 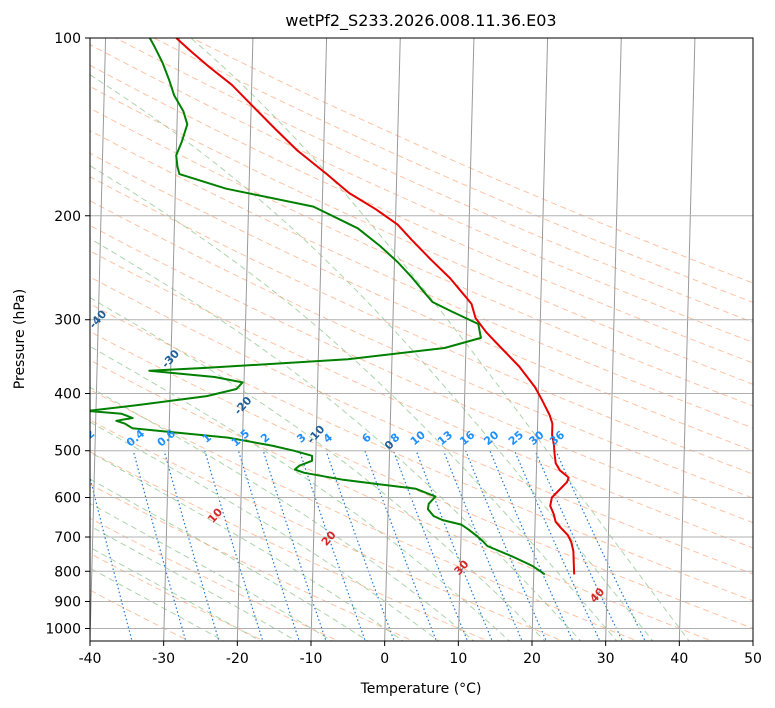 I want to click on y-tick-label: 500, so click(x=67, y=452).